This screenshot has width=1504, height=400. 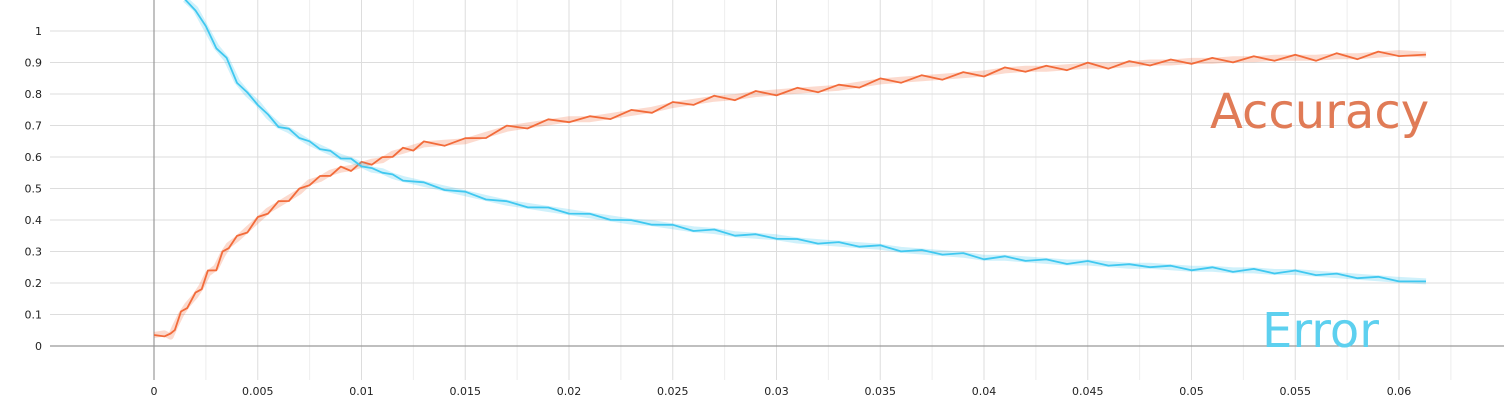 What do you see at coordinates (1191, 391) in the screenshot?
I see `x-tick-label: 0.05` at bounding box center [1191, 391].